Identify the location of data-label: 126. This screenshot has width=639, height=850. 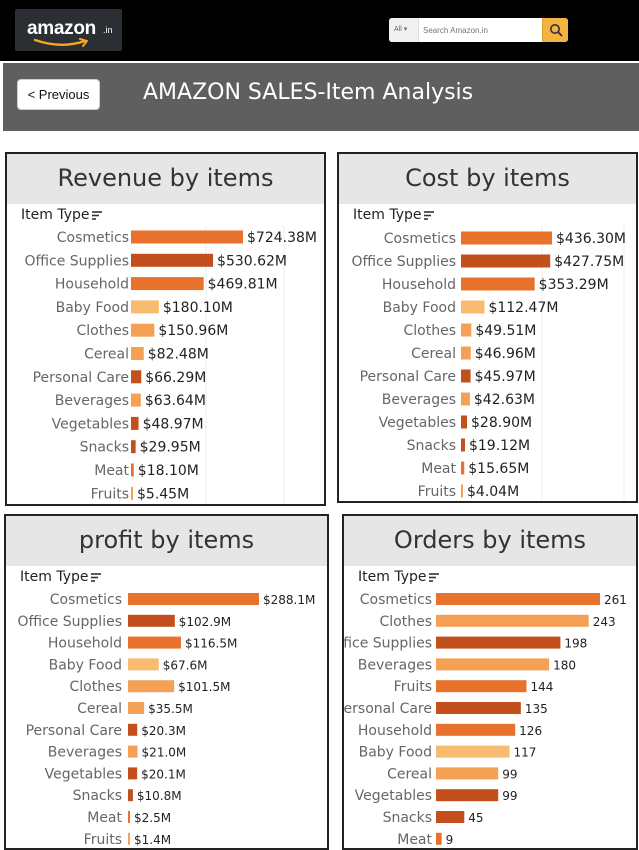
(530, 731).